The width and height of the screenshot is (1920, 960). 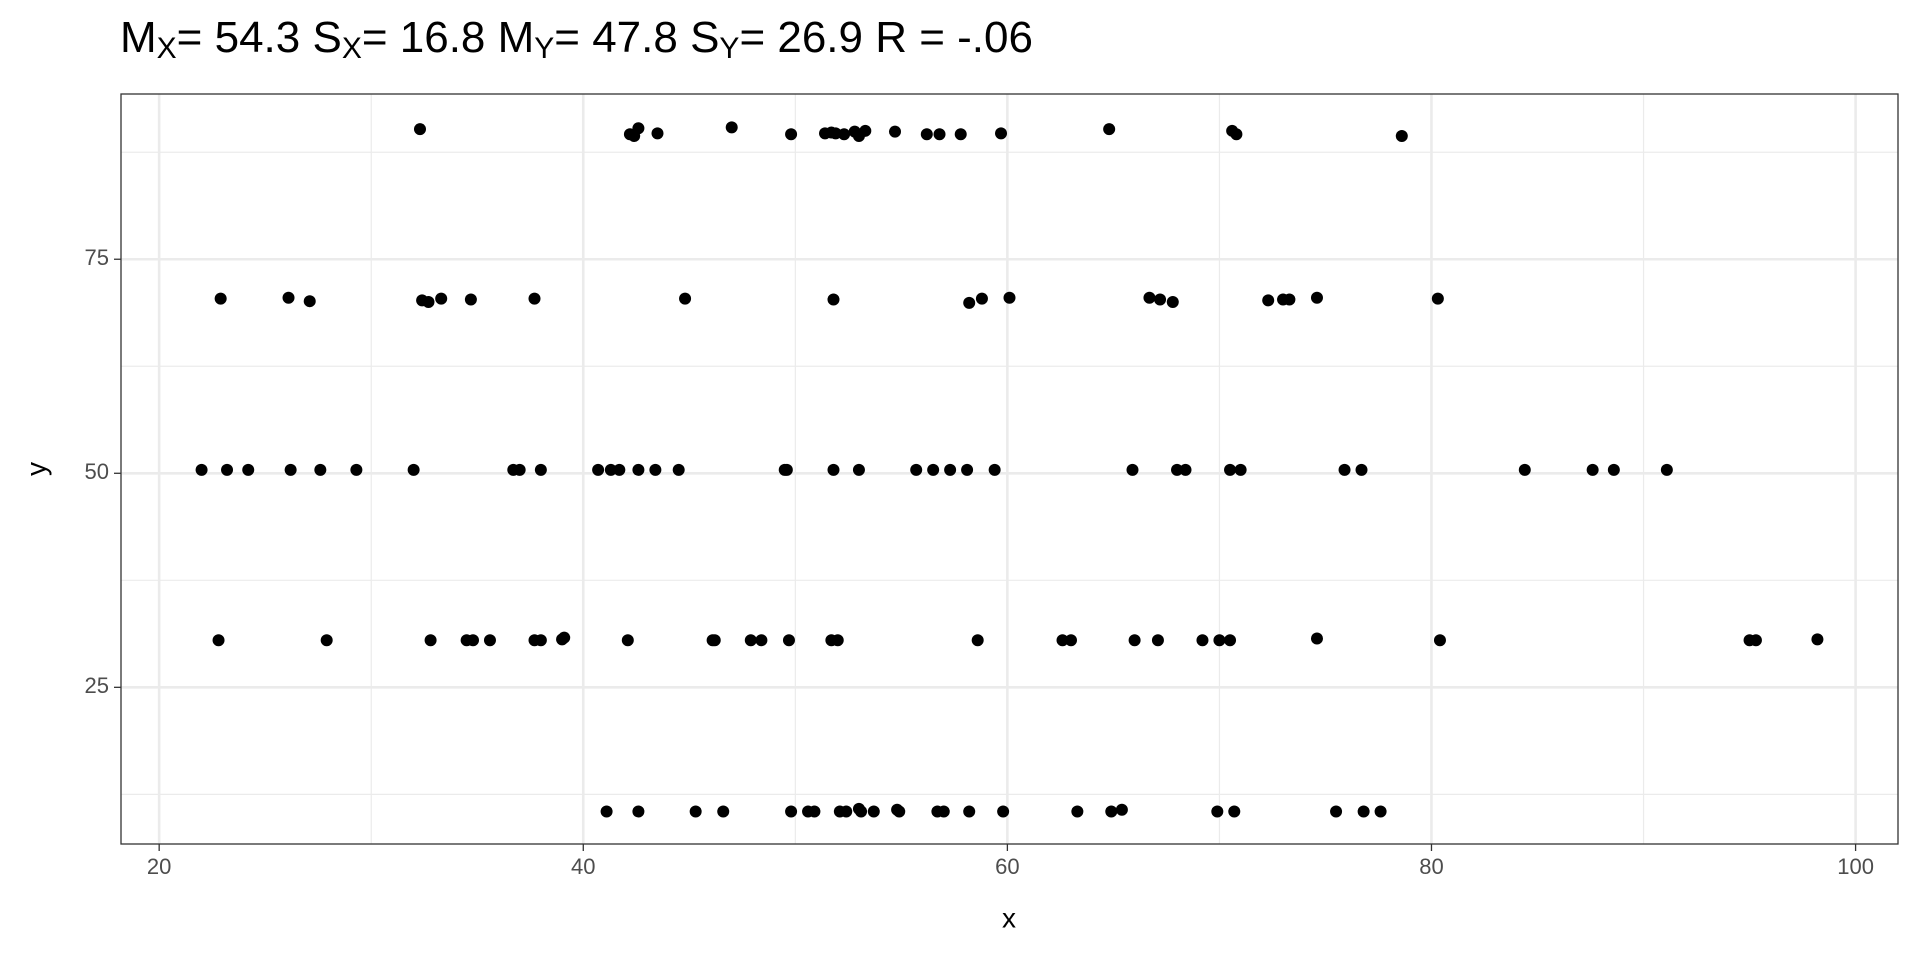 I want to click on title-text: M, so click(x=138, y=37).